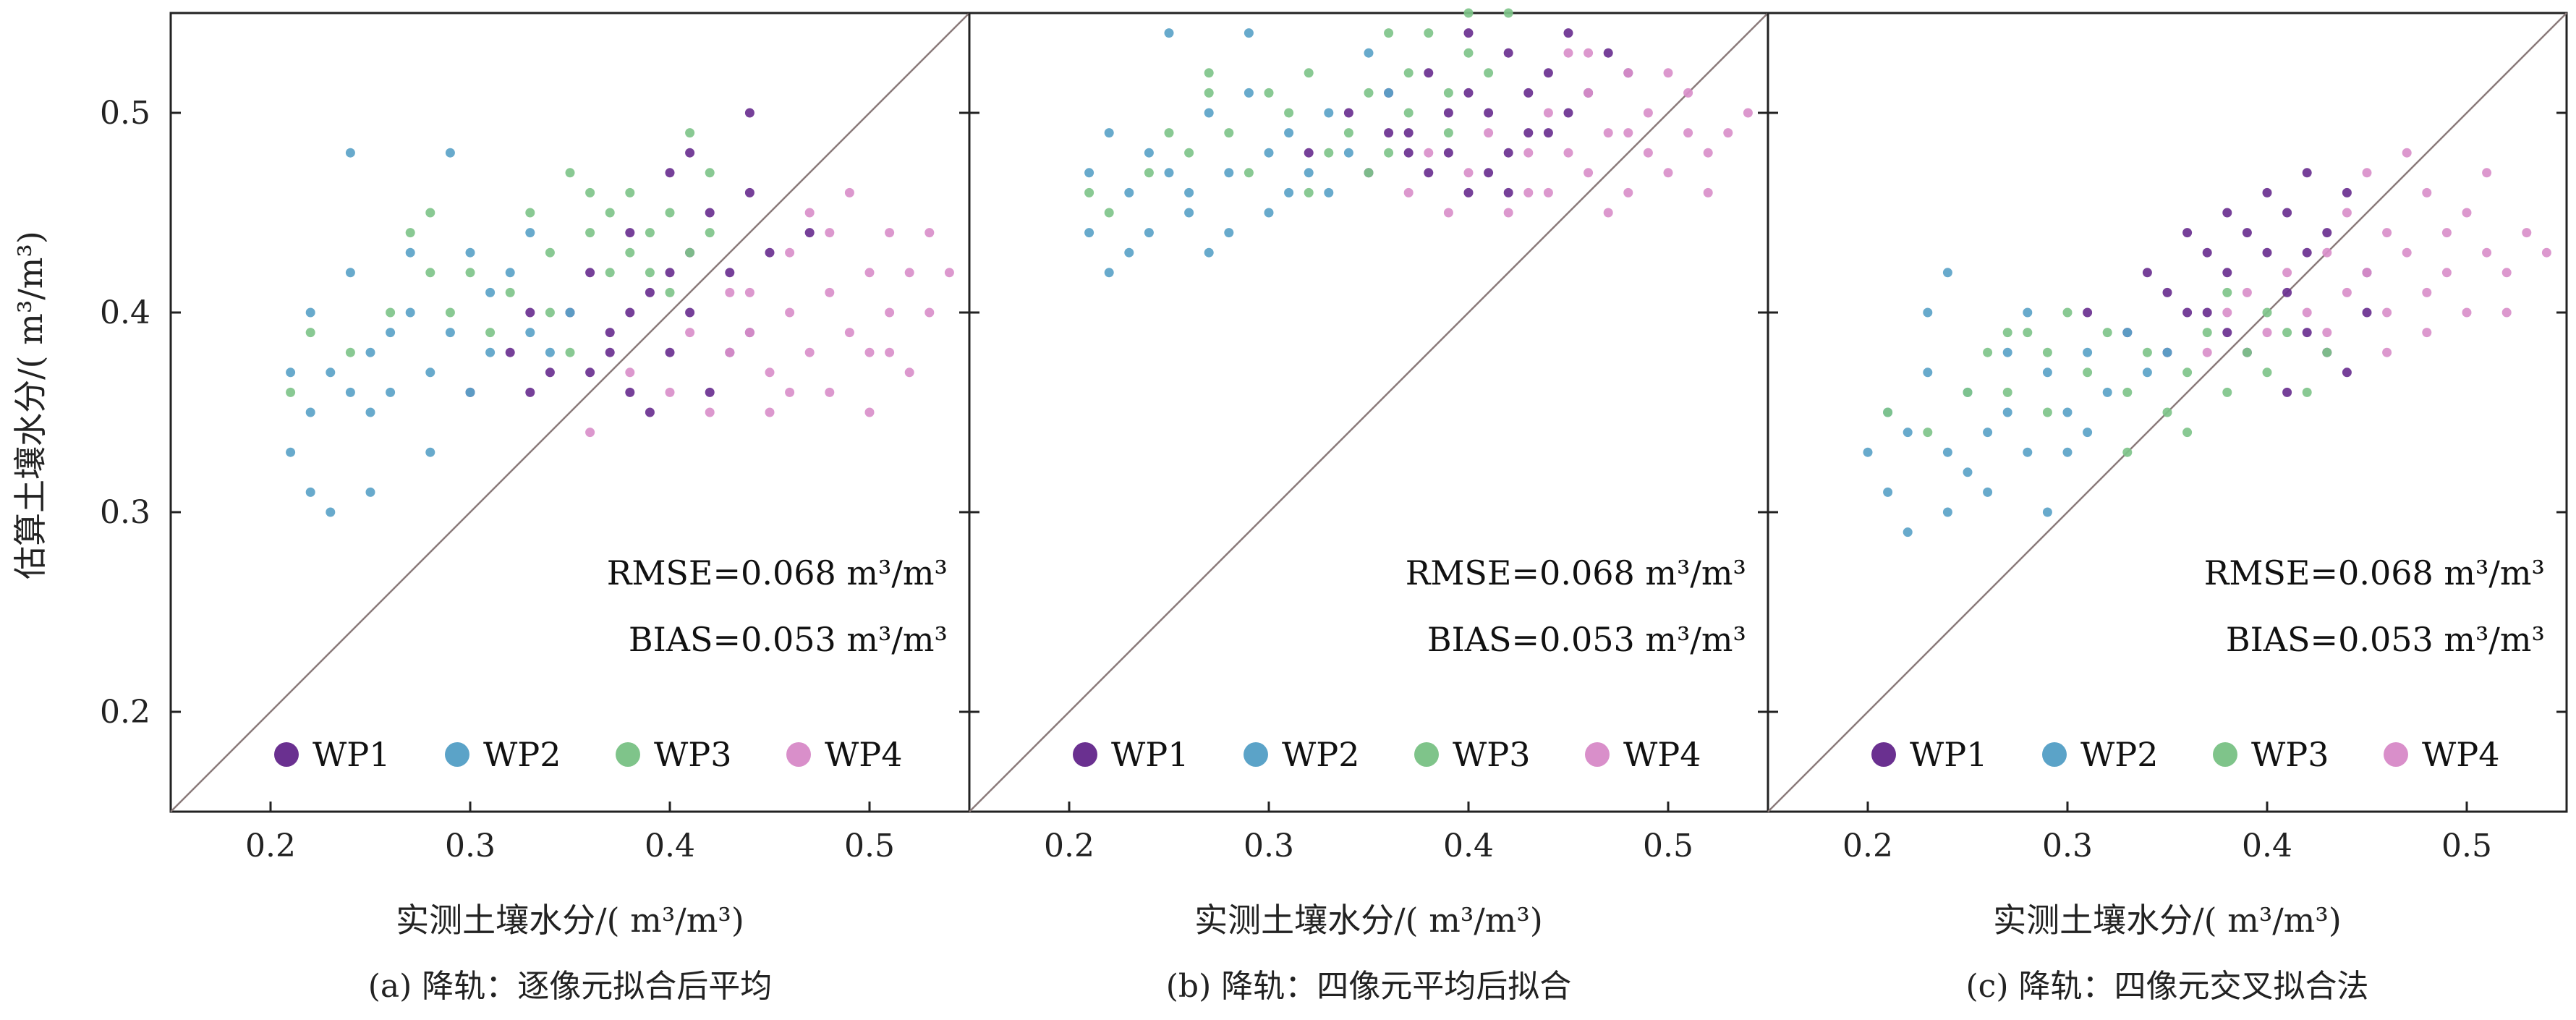 The image size is (2576, 1020). What do you see at coordinates (2067, 846) in the screenshot?
I see `x-tick-label: 0.3` at bounding box center [2067, 846].